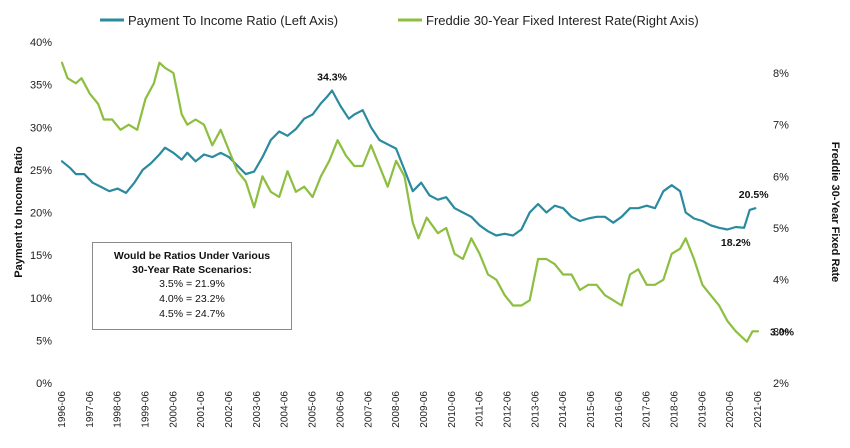 This screenshot has width=850, height=448. I want to click on right-tick-label: 7%, so click(781, 126).